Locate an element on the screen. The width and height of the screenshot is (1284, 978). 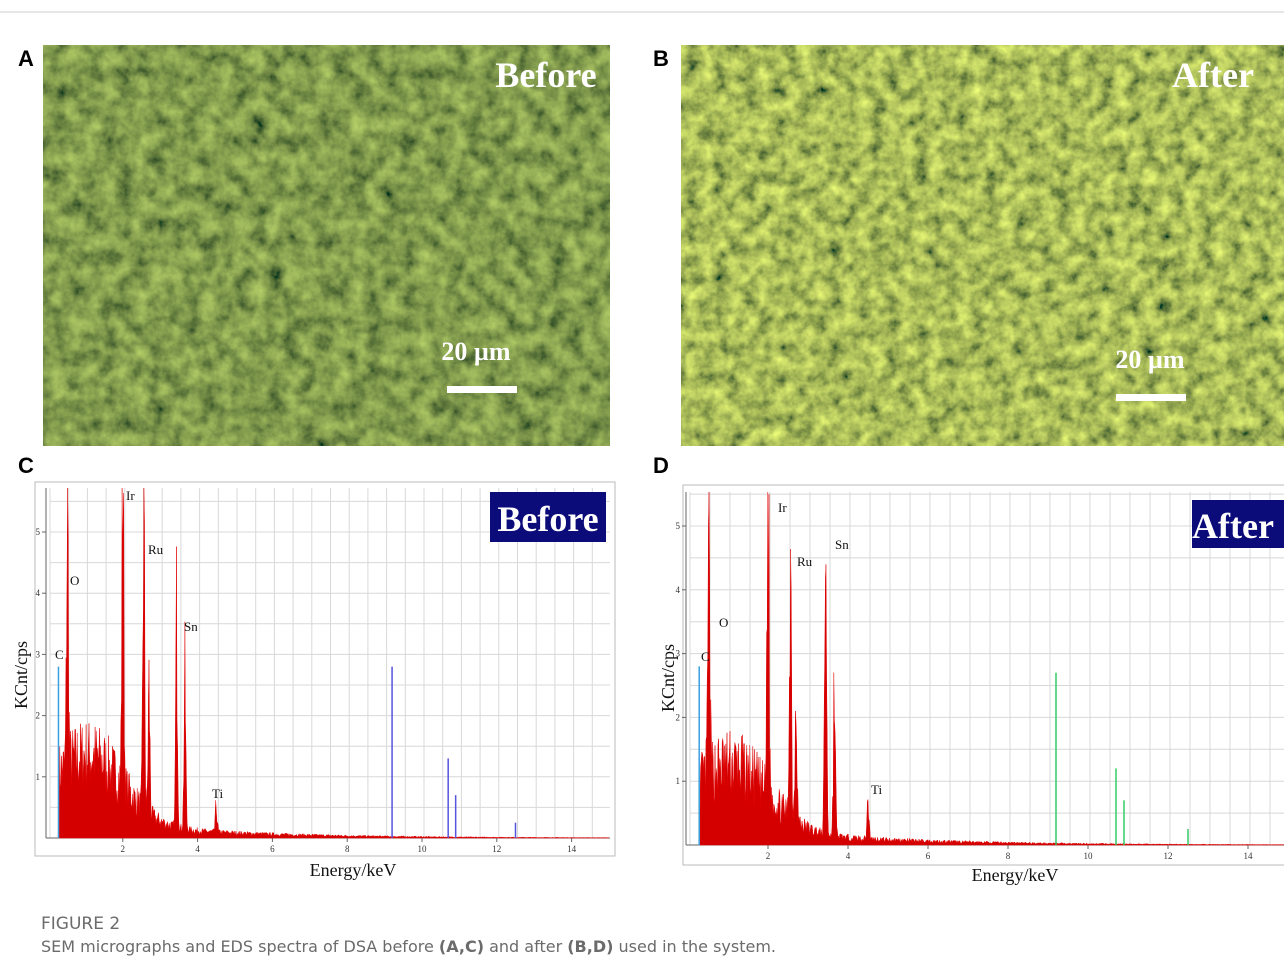
image-label: After is located at coordinates (1213, 75).